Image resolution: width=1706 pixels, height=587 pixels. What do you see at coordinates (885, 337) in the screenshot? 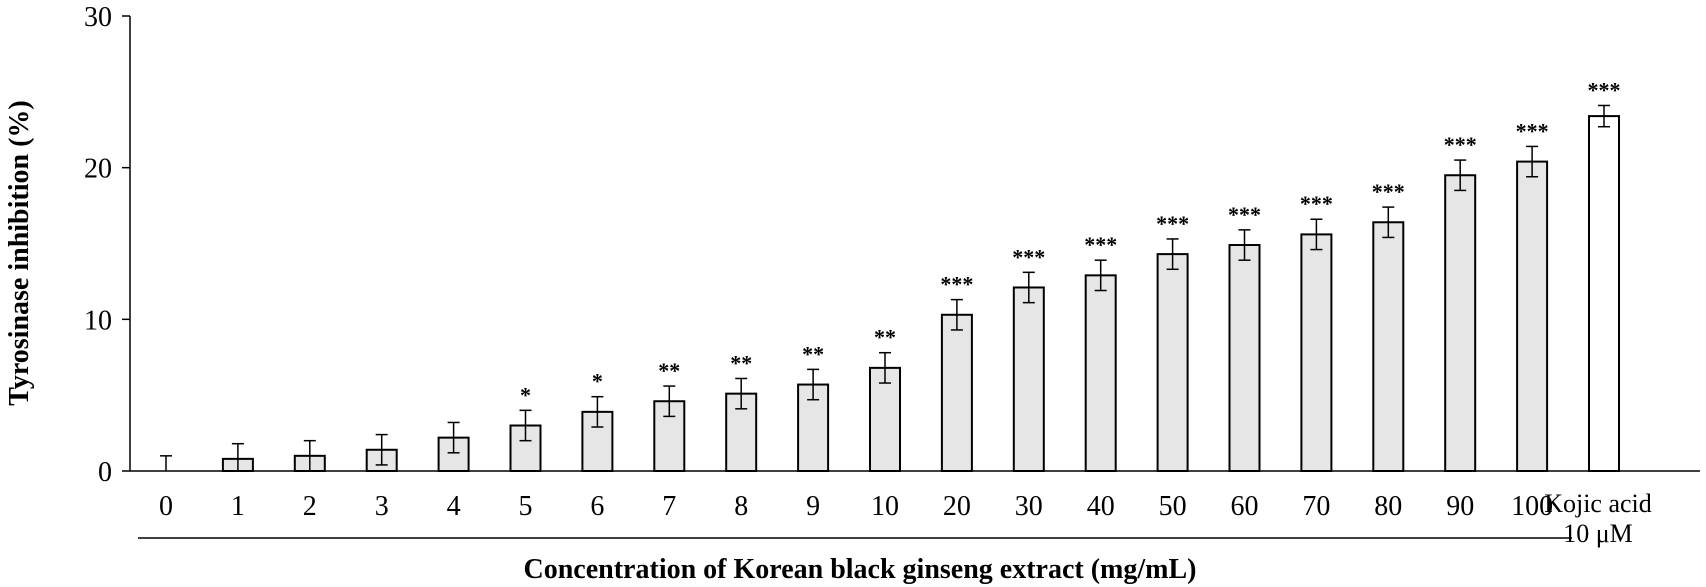
I see `significance-label-10: **` at bounding box center [885, 337].